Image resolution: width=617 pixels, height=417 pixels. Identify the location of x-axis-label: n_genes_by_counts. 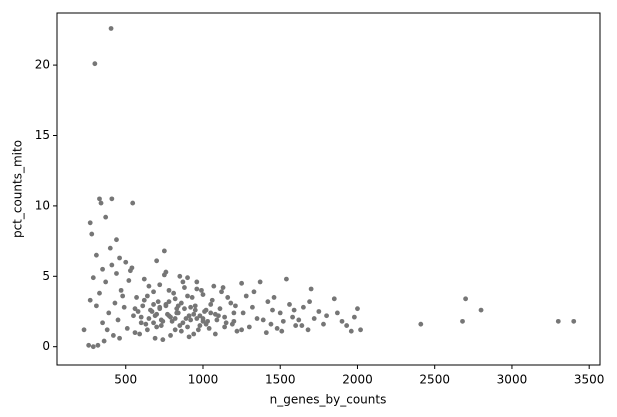
(328, 400).